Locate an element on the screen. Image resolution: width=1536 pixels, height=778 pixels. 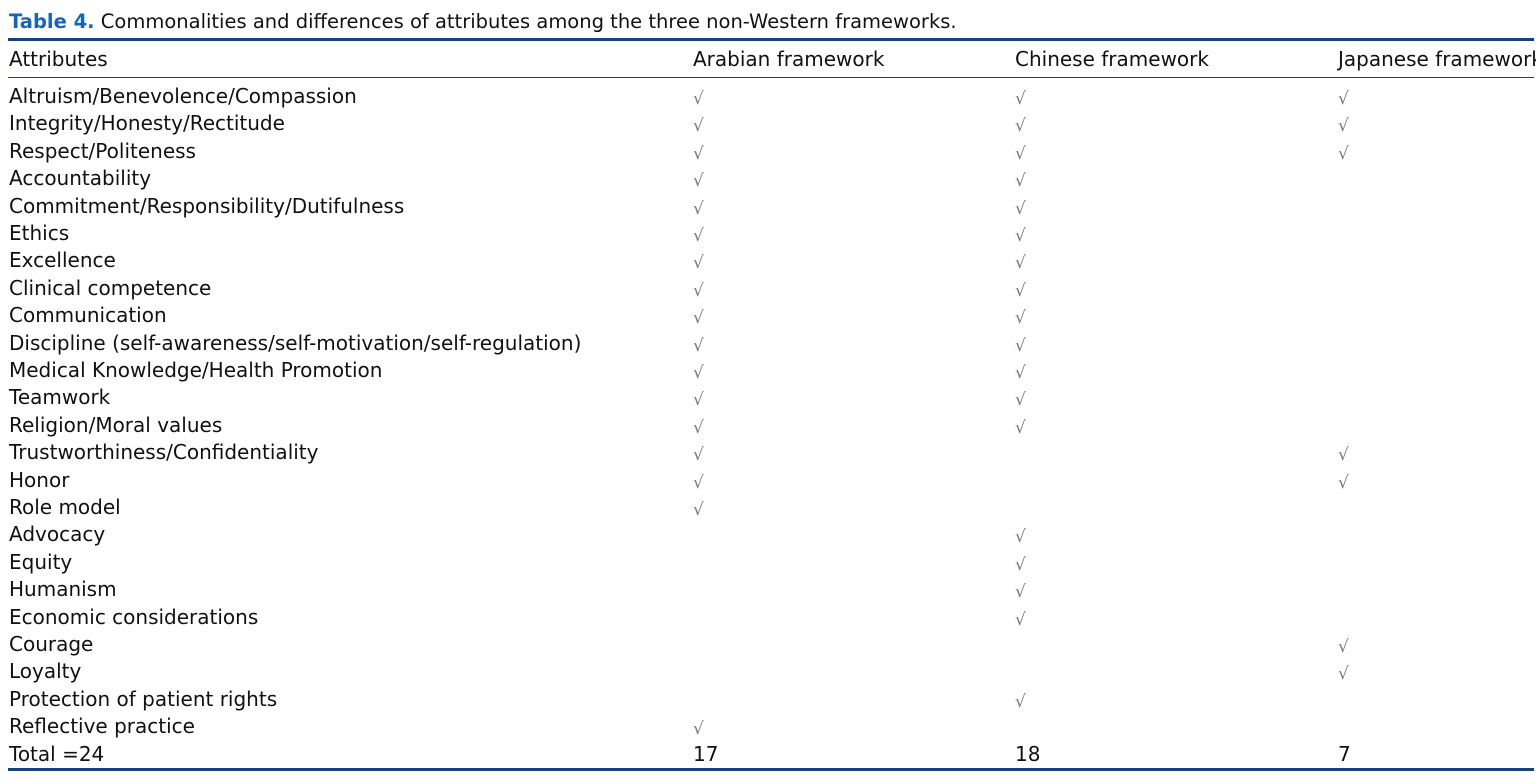
attribute-cell: Loyalty is located at coordinates (45, 671).